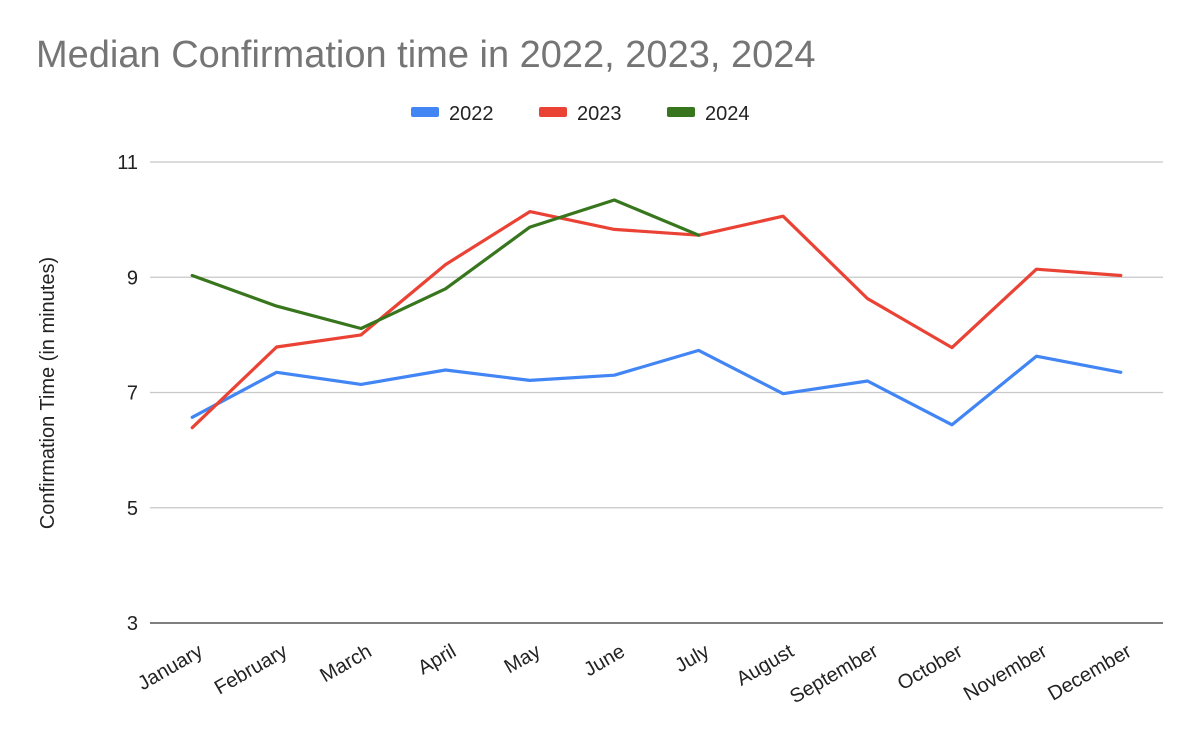 This screenshot has height=742, width=1200. I want to click on series-line-2024, so click(445, 264).